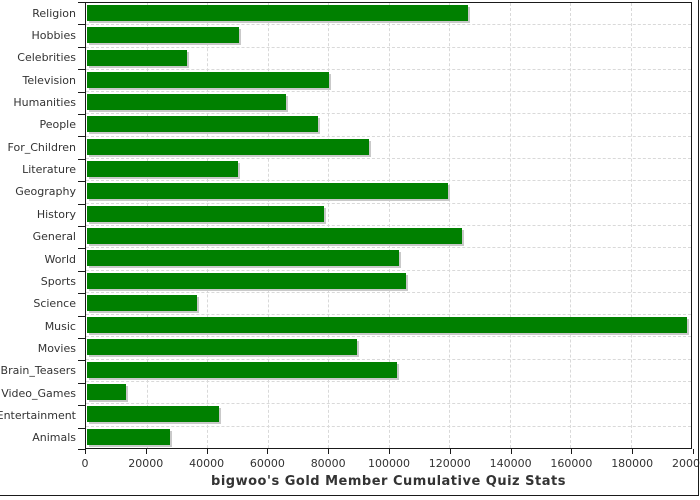 The image size is (700, 500). I want to click on y-axis-label: Hobbies, so click(53, 36).